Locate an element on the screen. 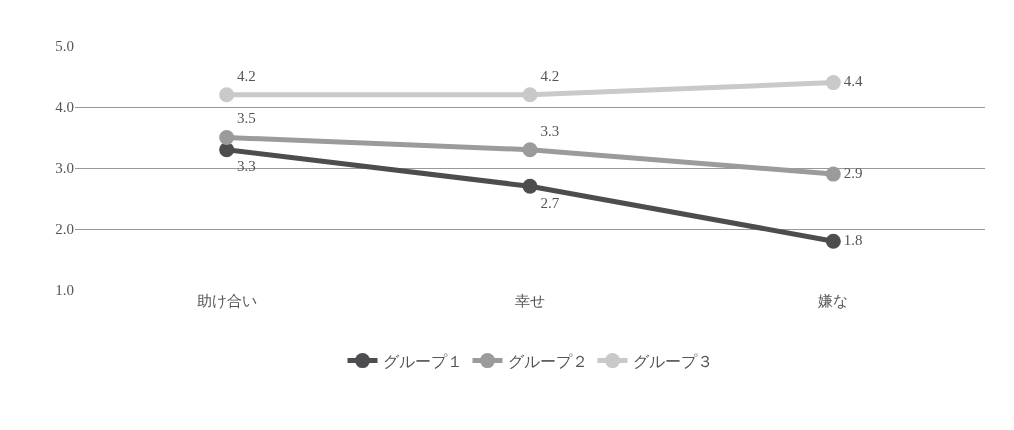 The height and width of the screenshot is (430, 1014). y-tick-label: 5.0 is located at coordinates (64, 46).